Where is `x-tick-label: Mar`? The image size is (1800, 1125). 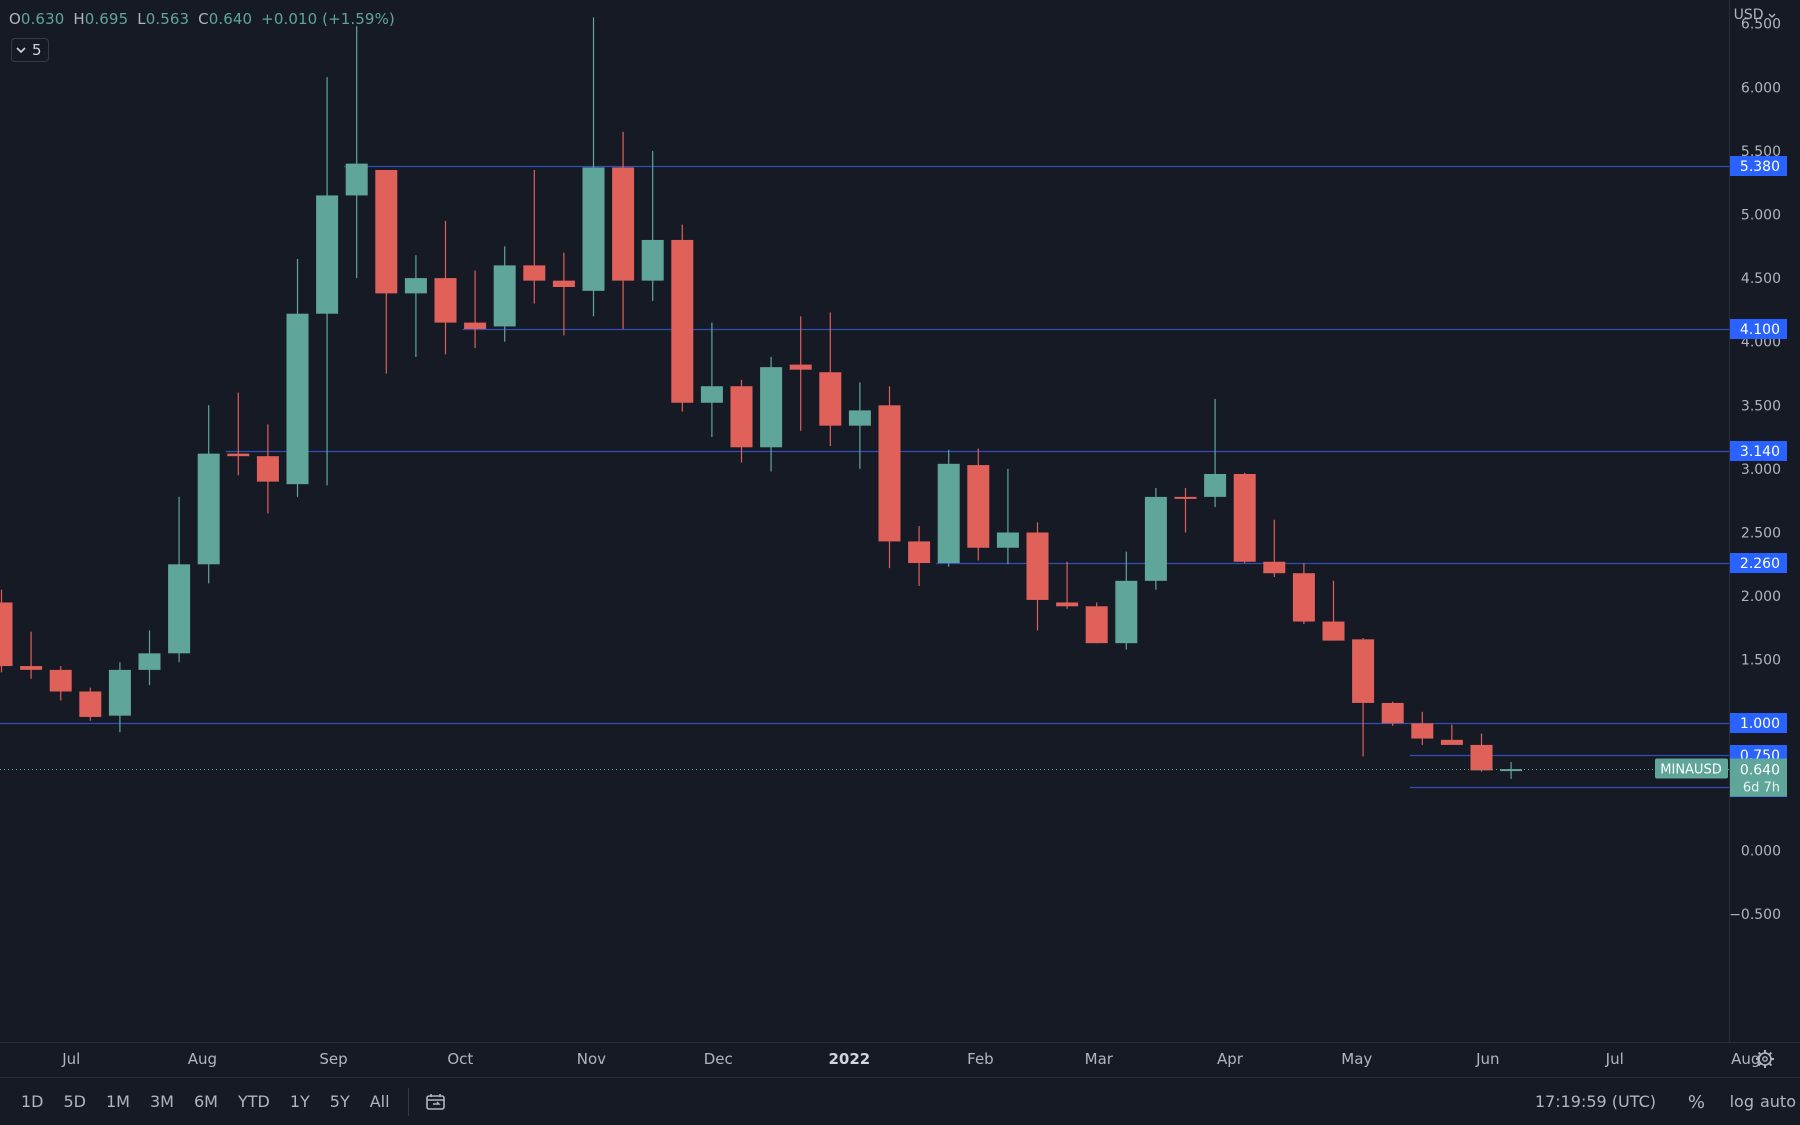
x-tick-label: Mar is located at coordinates (1099, 1059).